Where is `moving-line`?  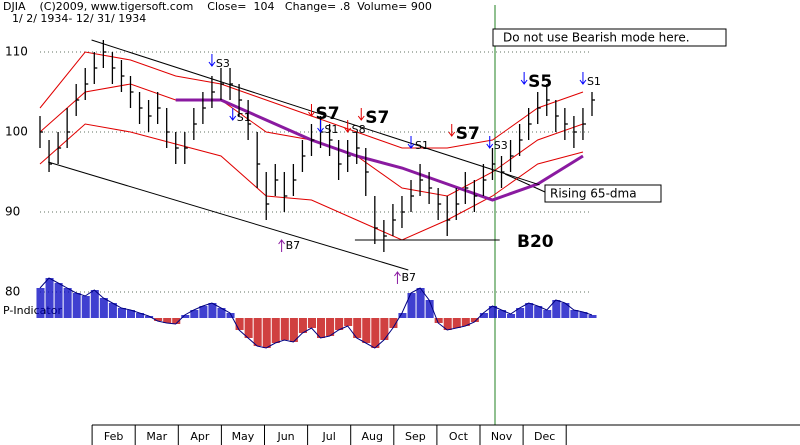
moving-line is located at coordinates (379, 150).